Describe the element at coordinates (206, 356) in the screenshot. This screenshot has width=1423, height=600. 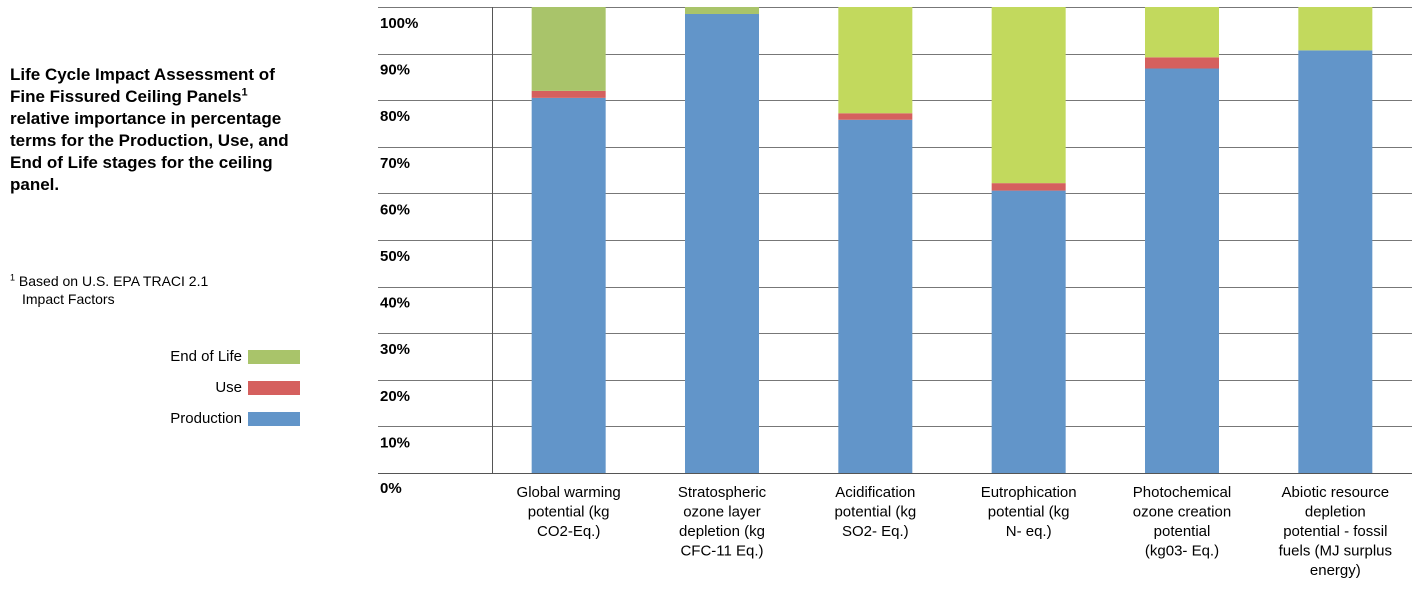
I see `legend-label-end-of-life: End of Life` at that location.